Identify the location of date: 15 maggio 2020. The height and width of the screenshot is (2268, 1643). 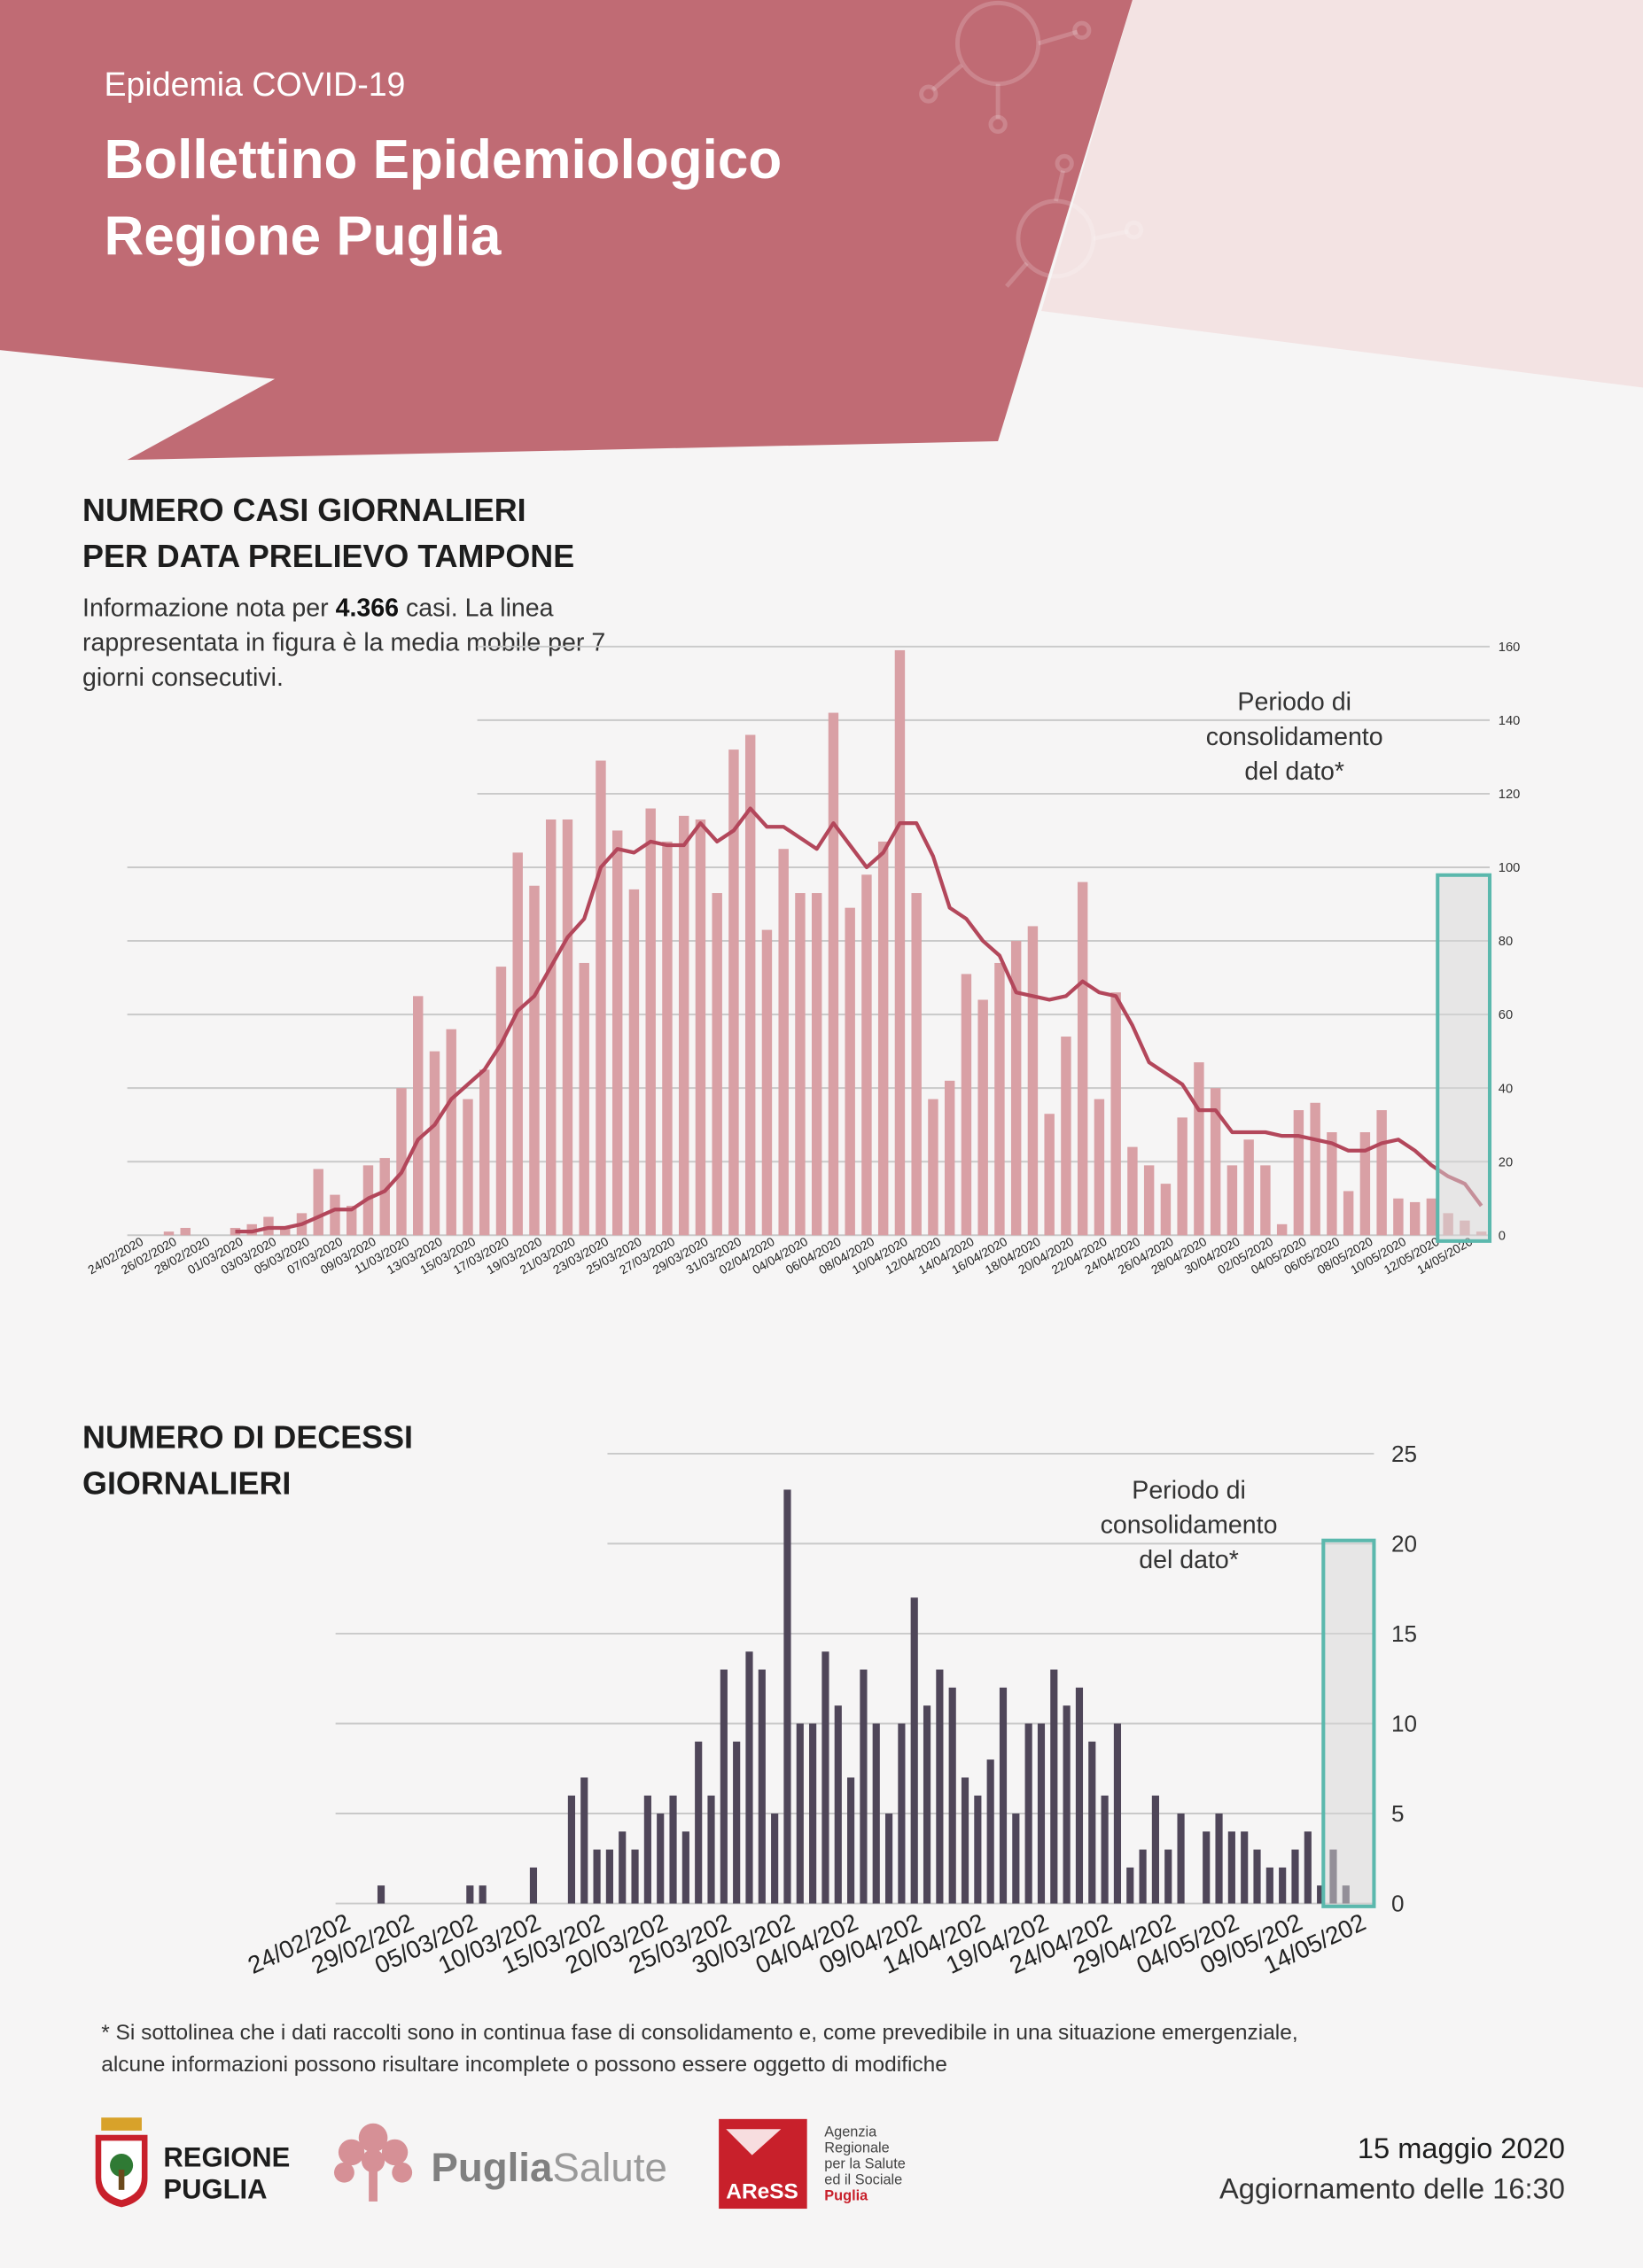
(1461, 2148).